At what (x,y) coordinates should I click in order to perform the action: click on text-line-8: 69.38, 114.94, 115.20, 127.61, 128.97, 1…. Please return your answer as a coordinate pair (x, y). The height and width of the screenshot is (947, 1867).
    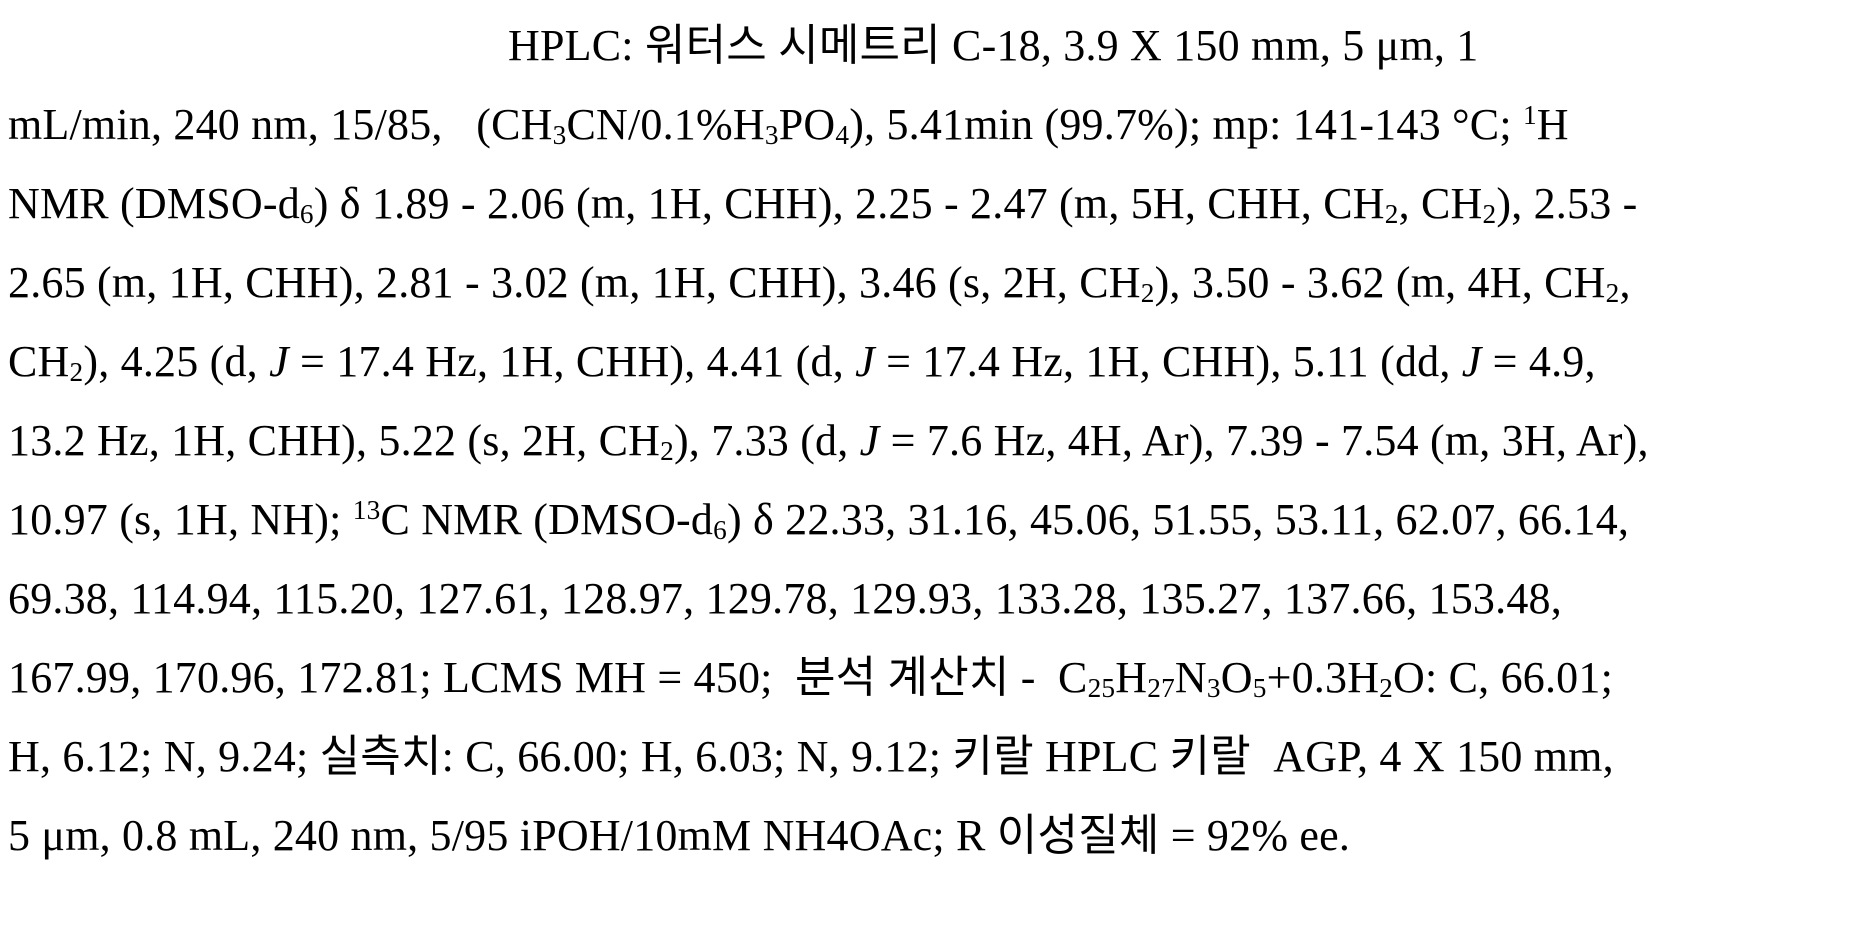
    Looking at the image, I should click on (785, 598).